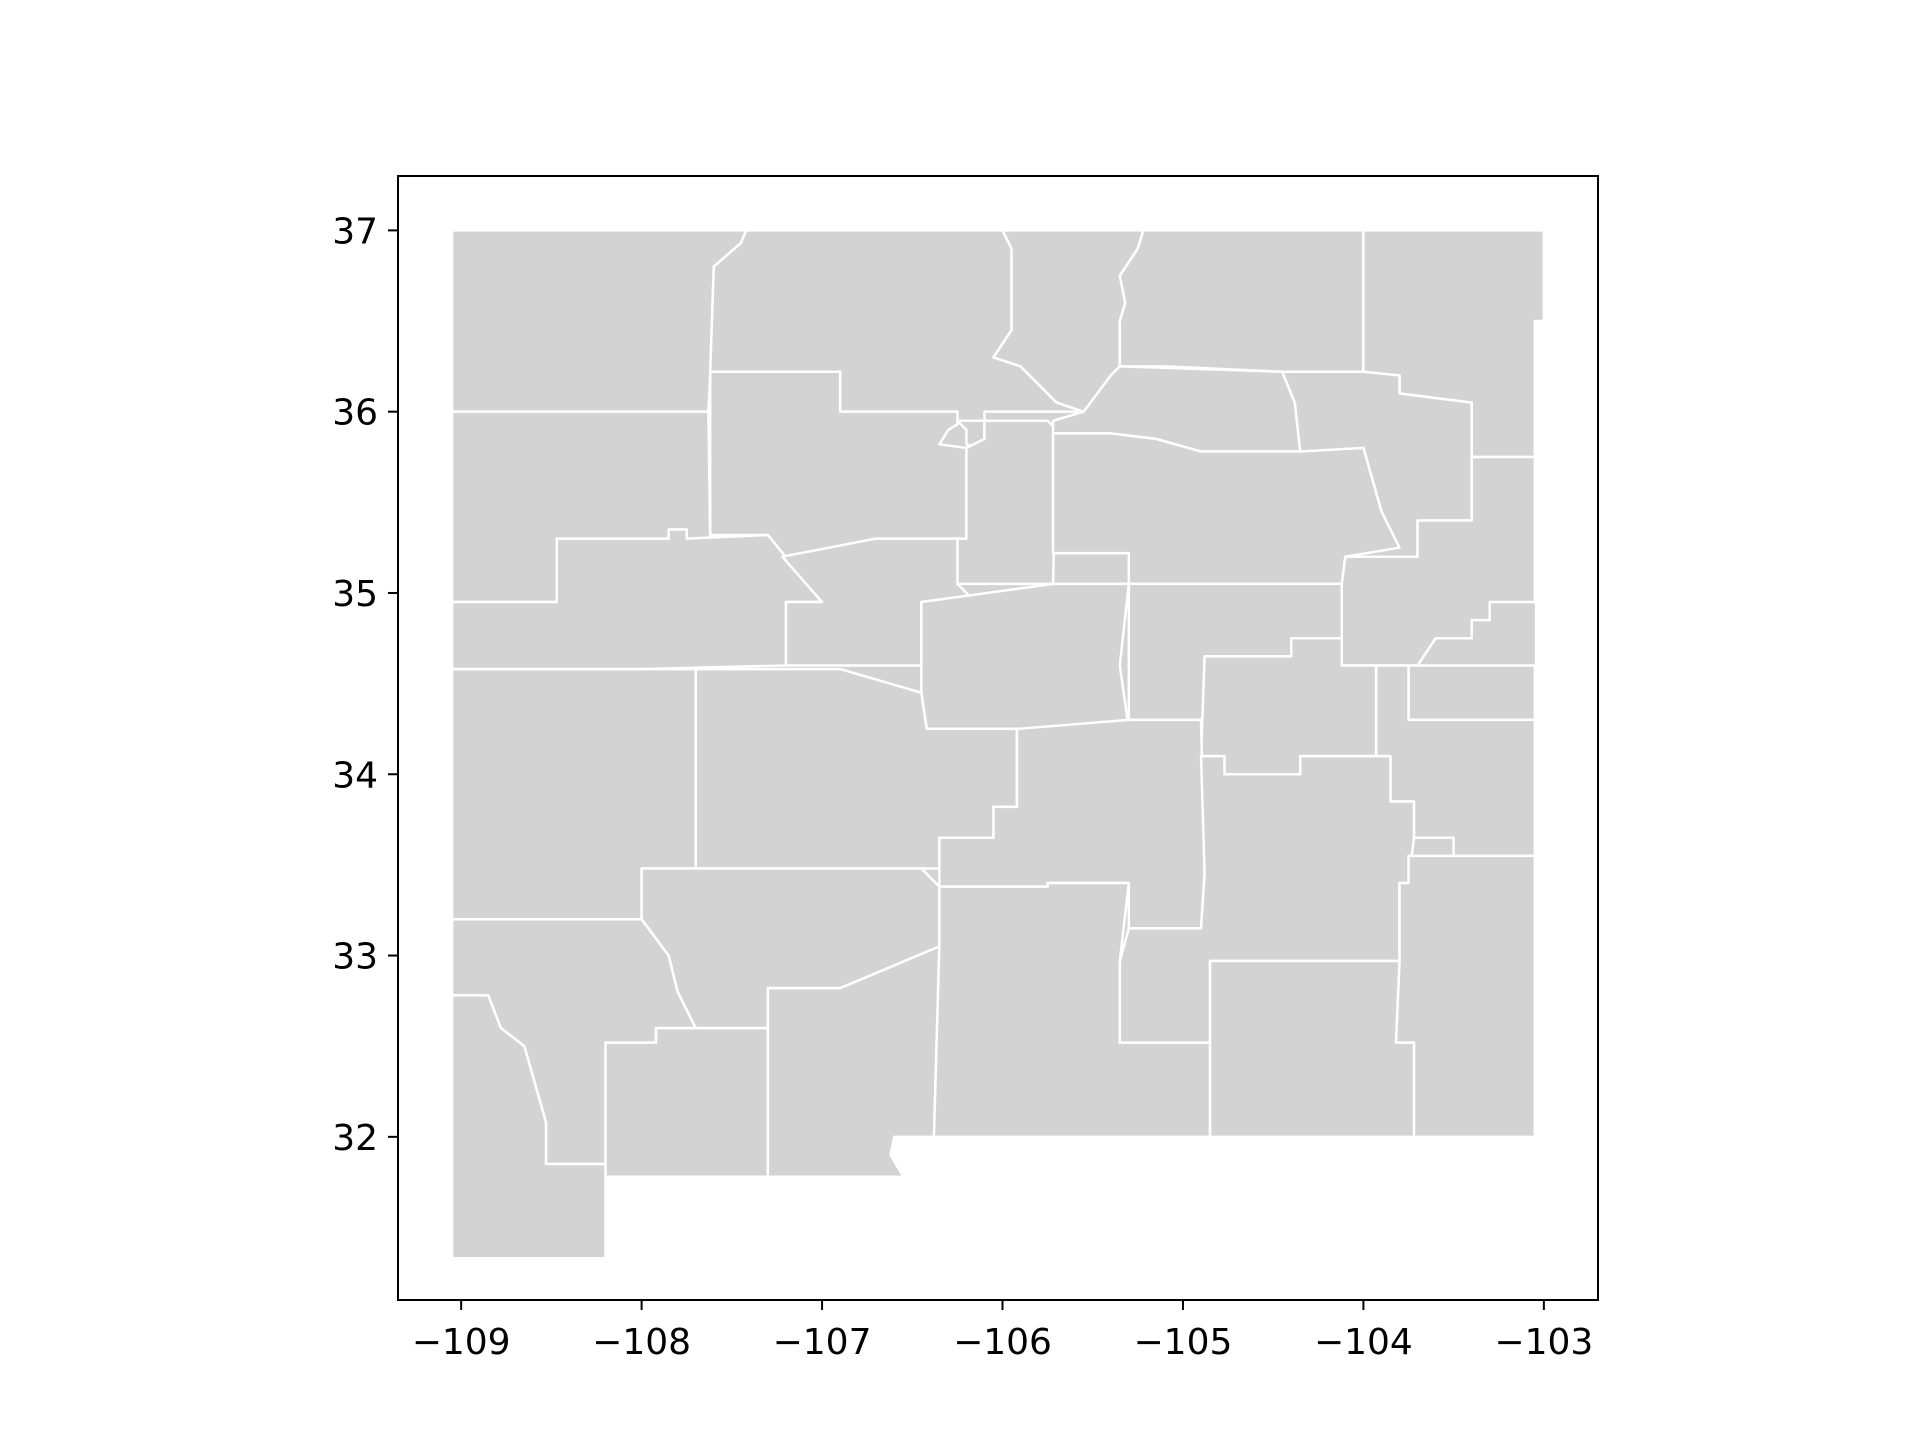  I want to click on x-axis: −109 −108 −107 −106 −105 −104 −103, so click(1002, 1331).